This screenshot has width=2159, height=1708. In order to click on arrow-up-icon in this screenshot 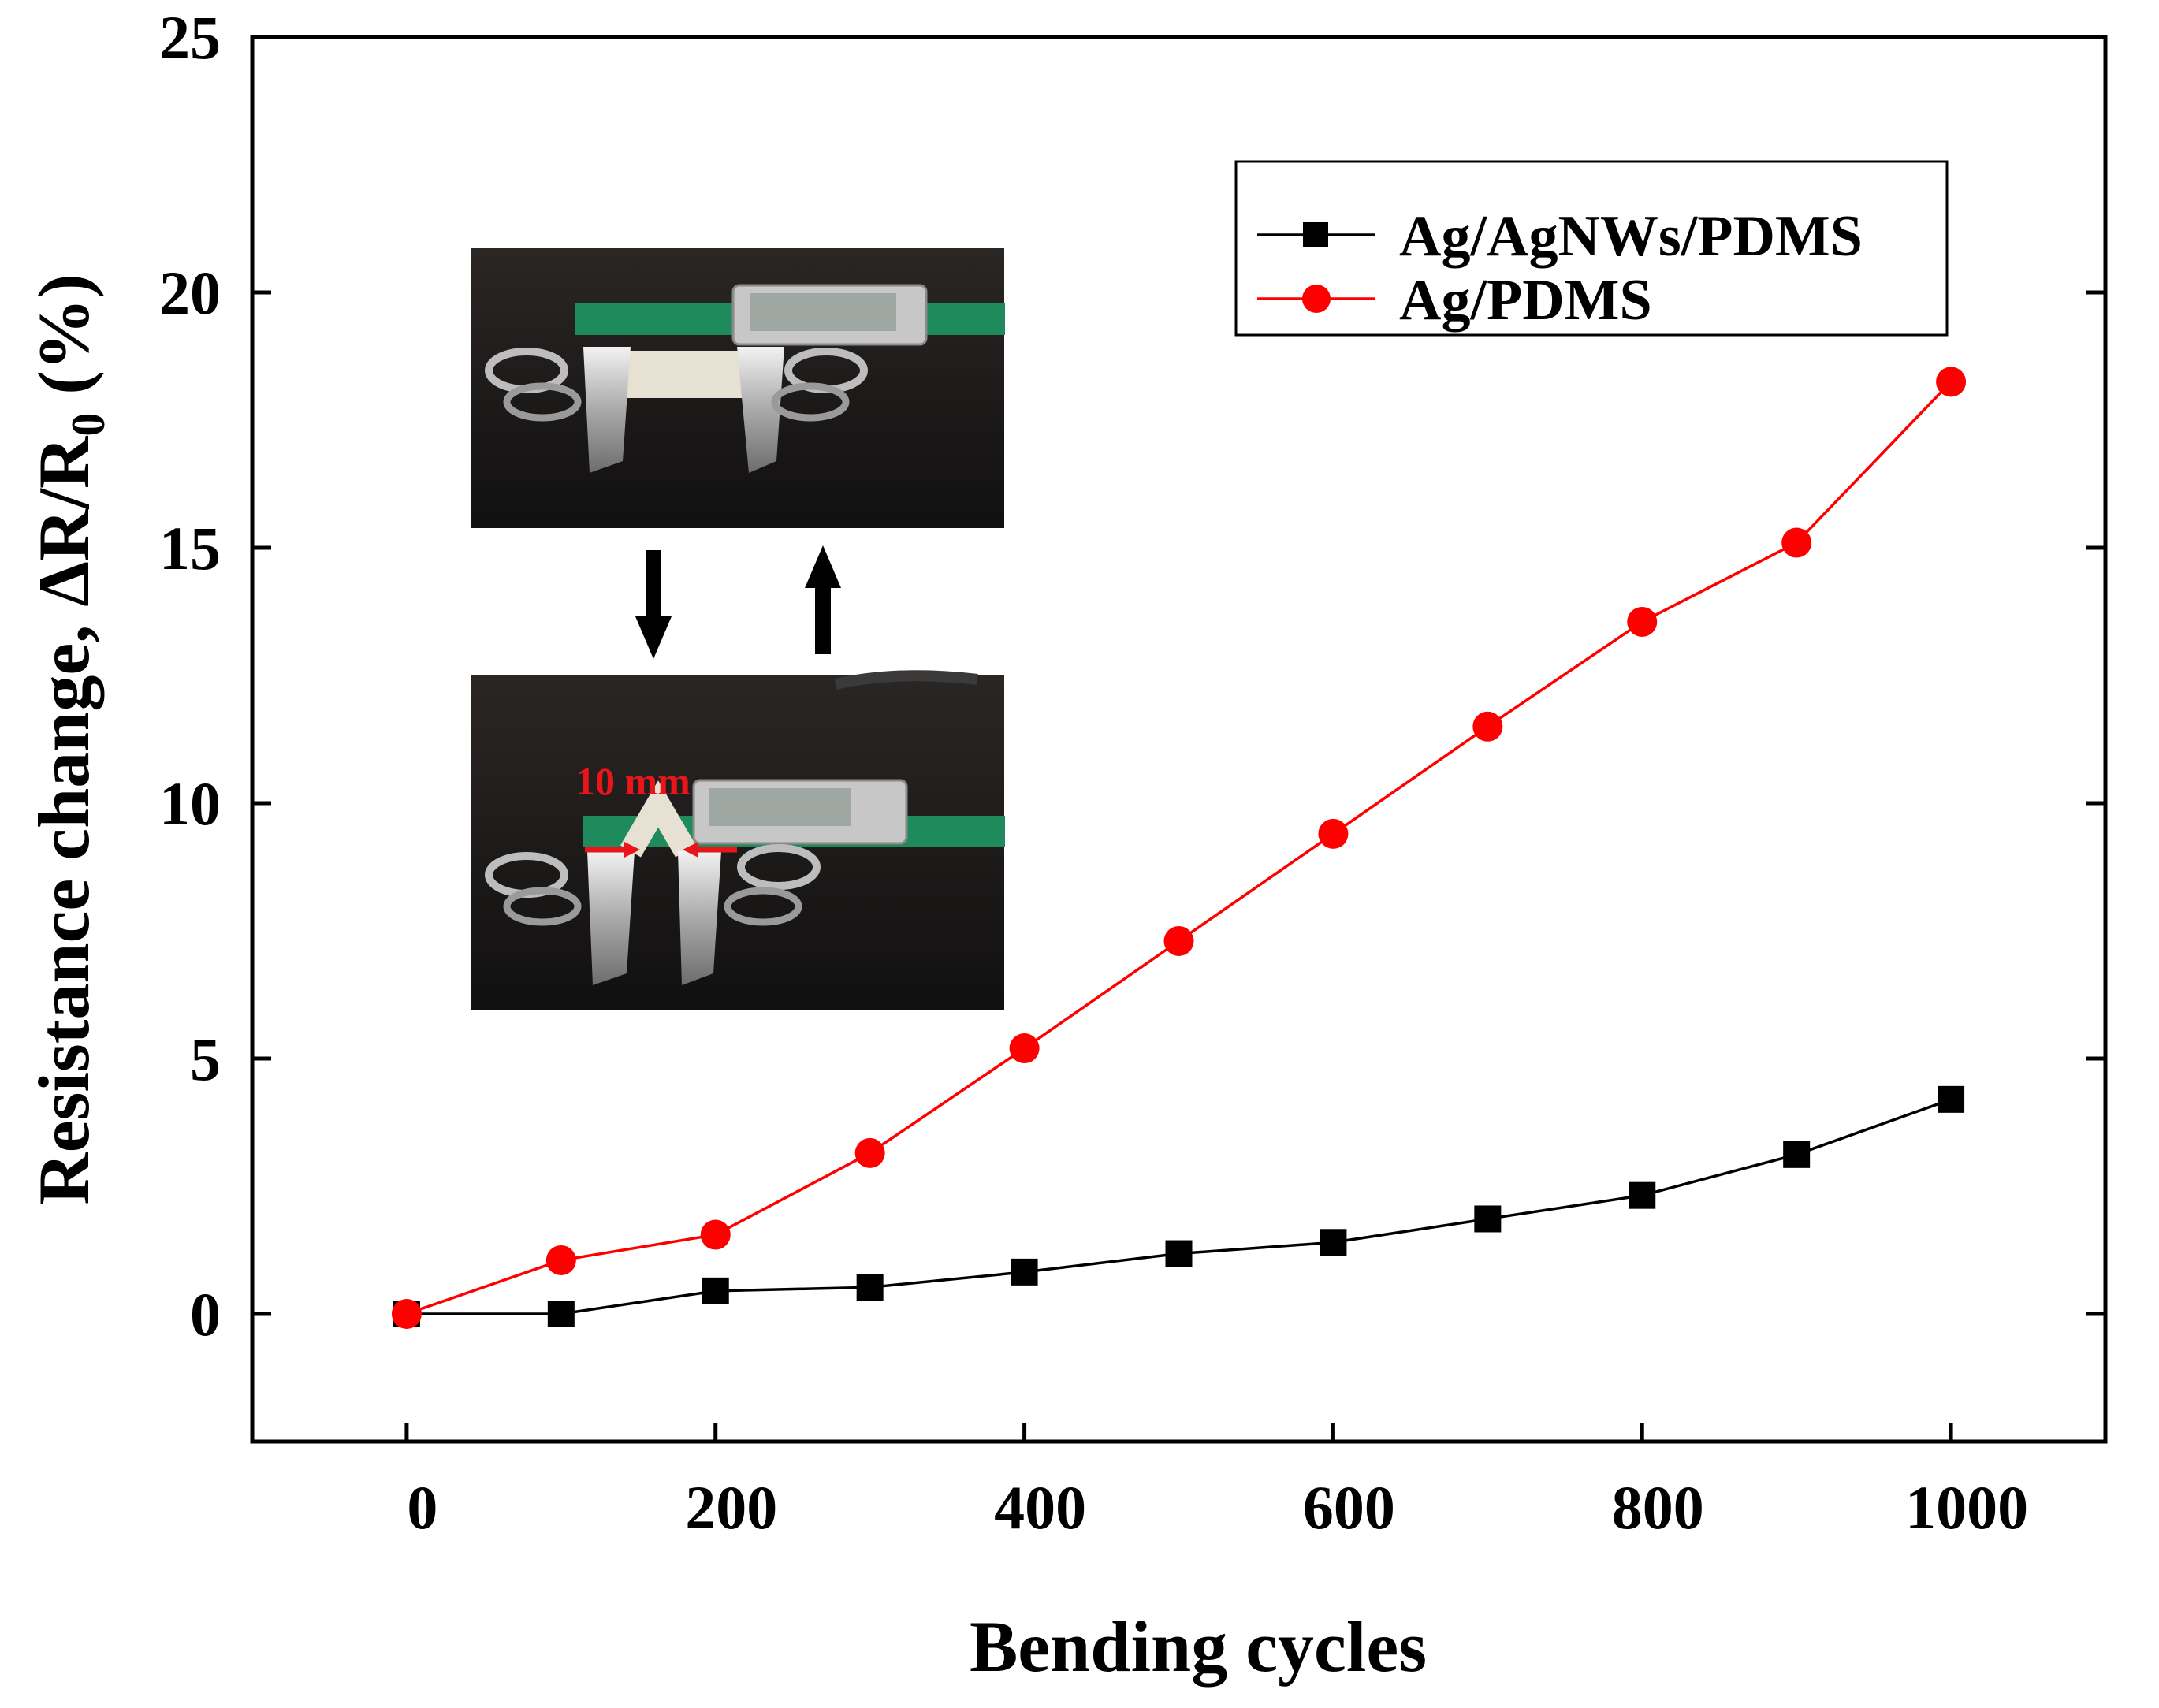, I will do `click(823, 599)`.